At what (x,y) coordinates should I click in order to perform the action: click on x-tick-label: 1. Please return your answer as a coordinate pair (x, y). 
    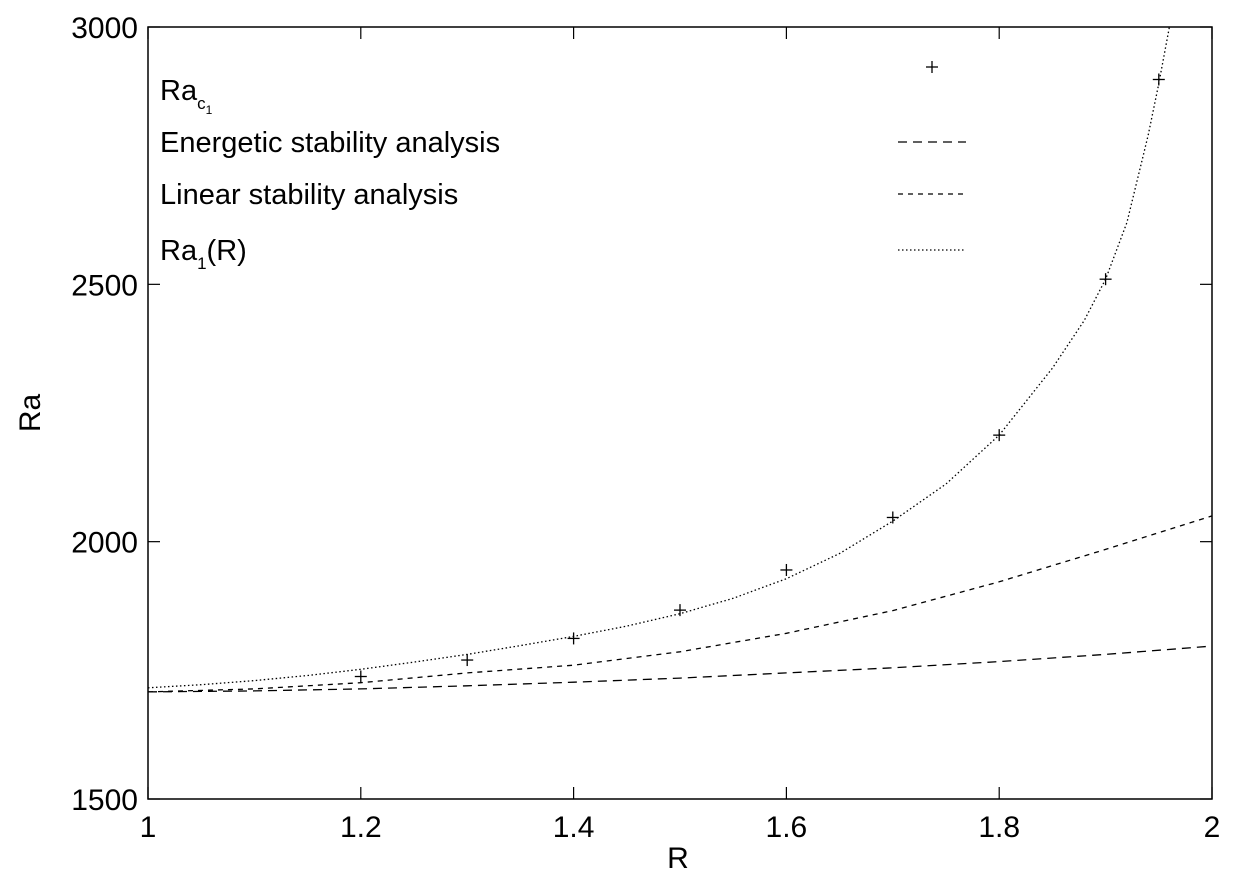
    Looking at the image, I should click on (148, 827).